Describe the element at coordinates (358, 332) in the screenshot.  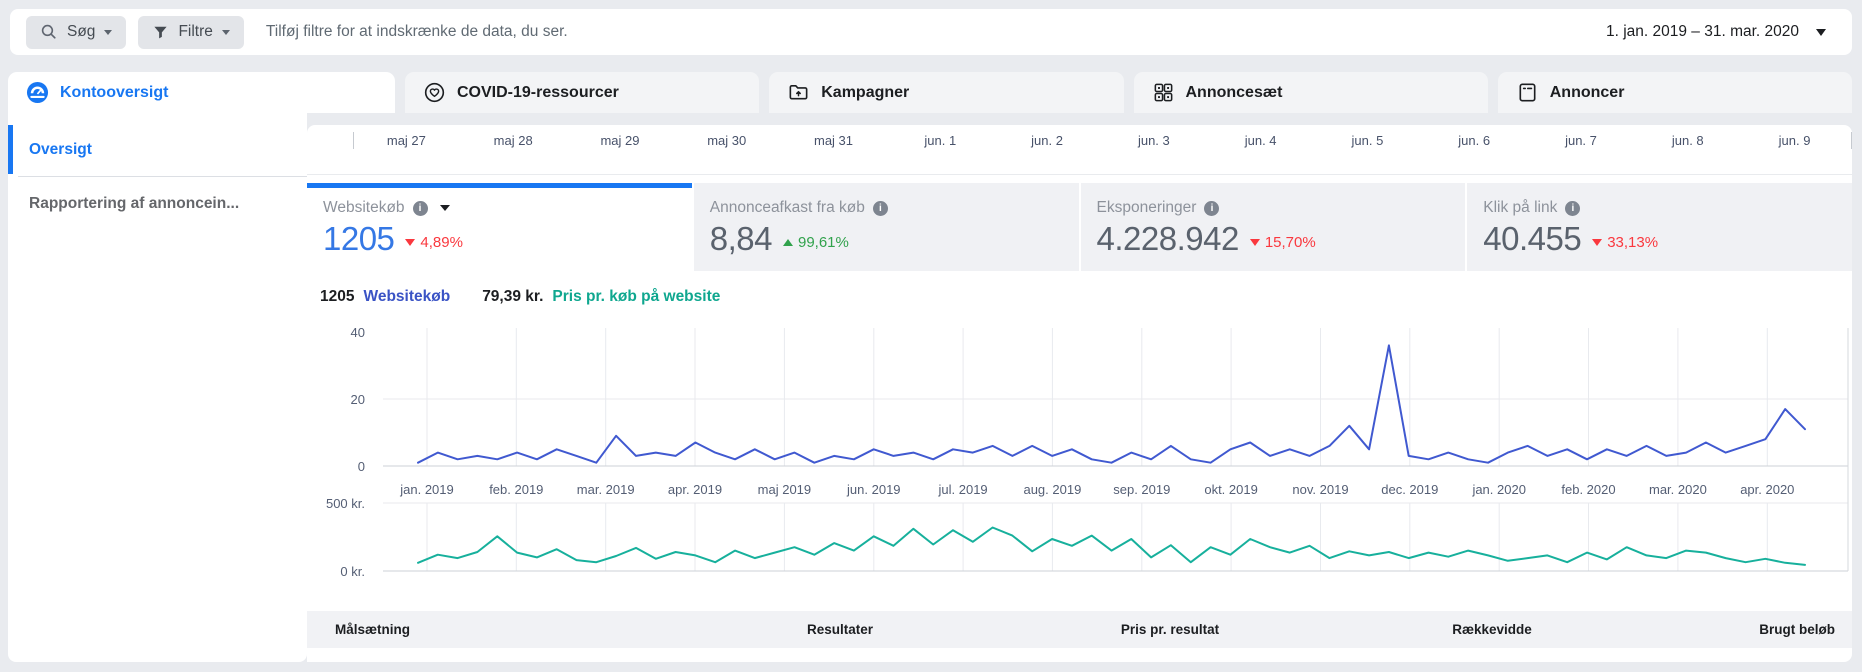
I see `svg-text: 40` at that location.